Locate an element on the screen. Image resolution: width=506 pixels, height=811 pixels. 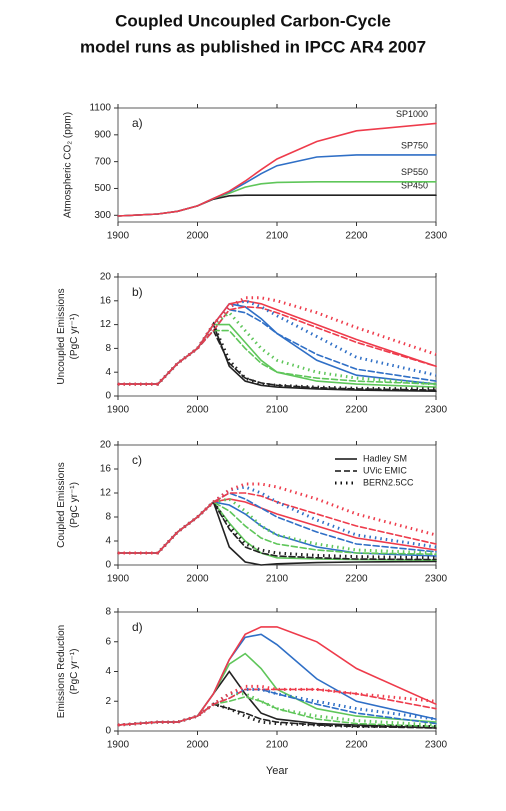
title-line: model runs as published in IPCC AR4 2007 is located at coordinates (253, 46).